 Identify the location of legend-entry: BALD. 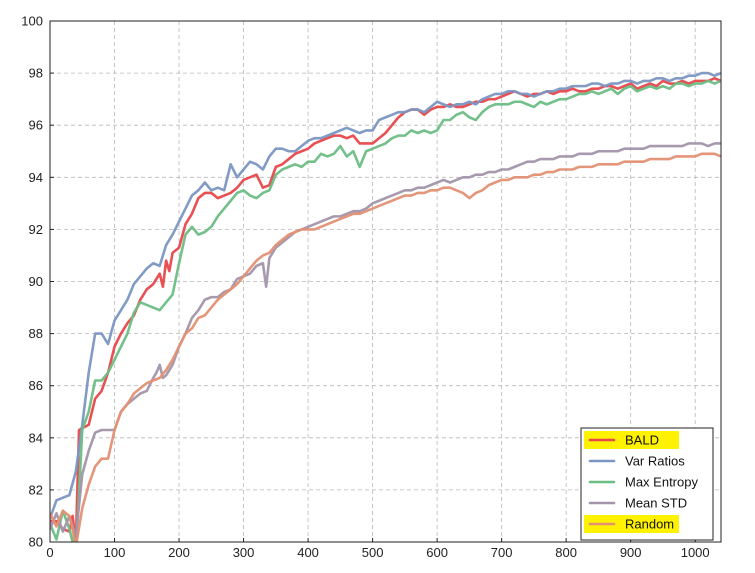
(631, 440).